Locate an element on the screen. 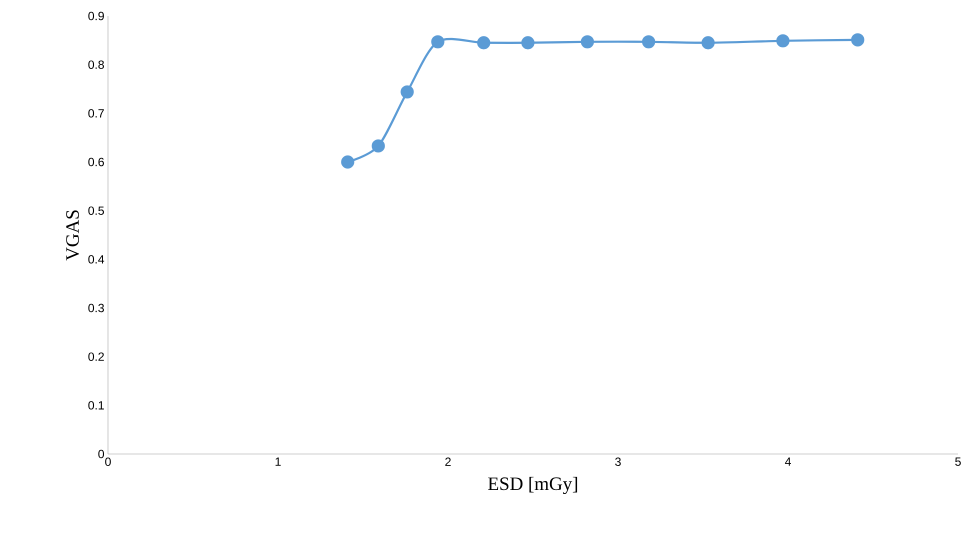  y-tick-label: 0.8 is located at coordinates (96, 64).